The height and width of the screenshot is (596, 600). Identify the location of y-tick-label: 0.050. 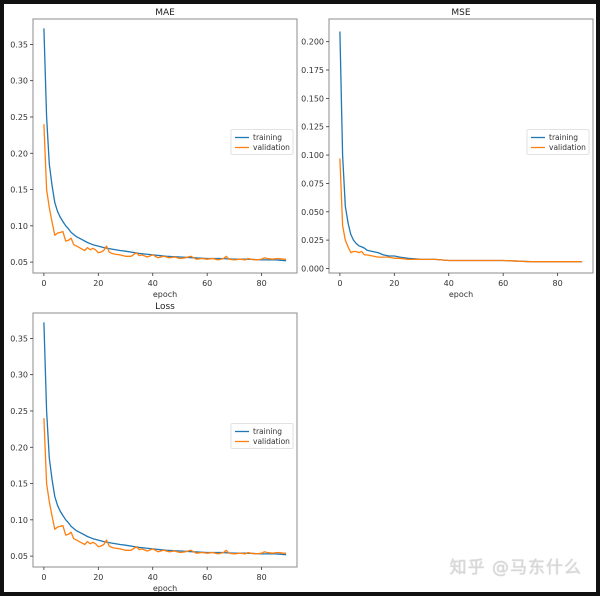
(312, 212).